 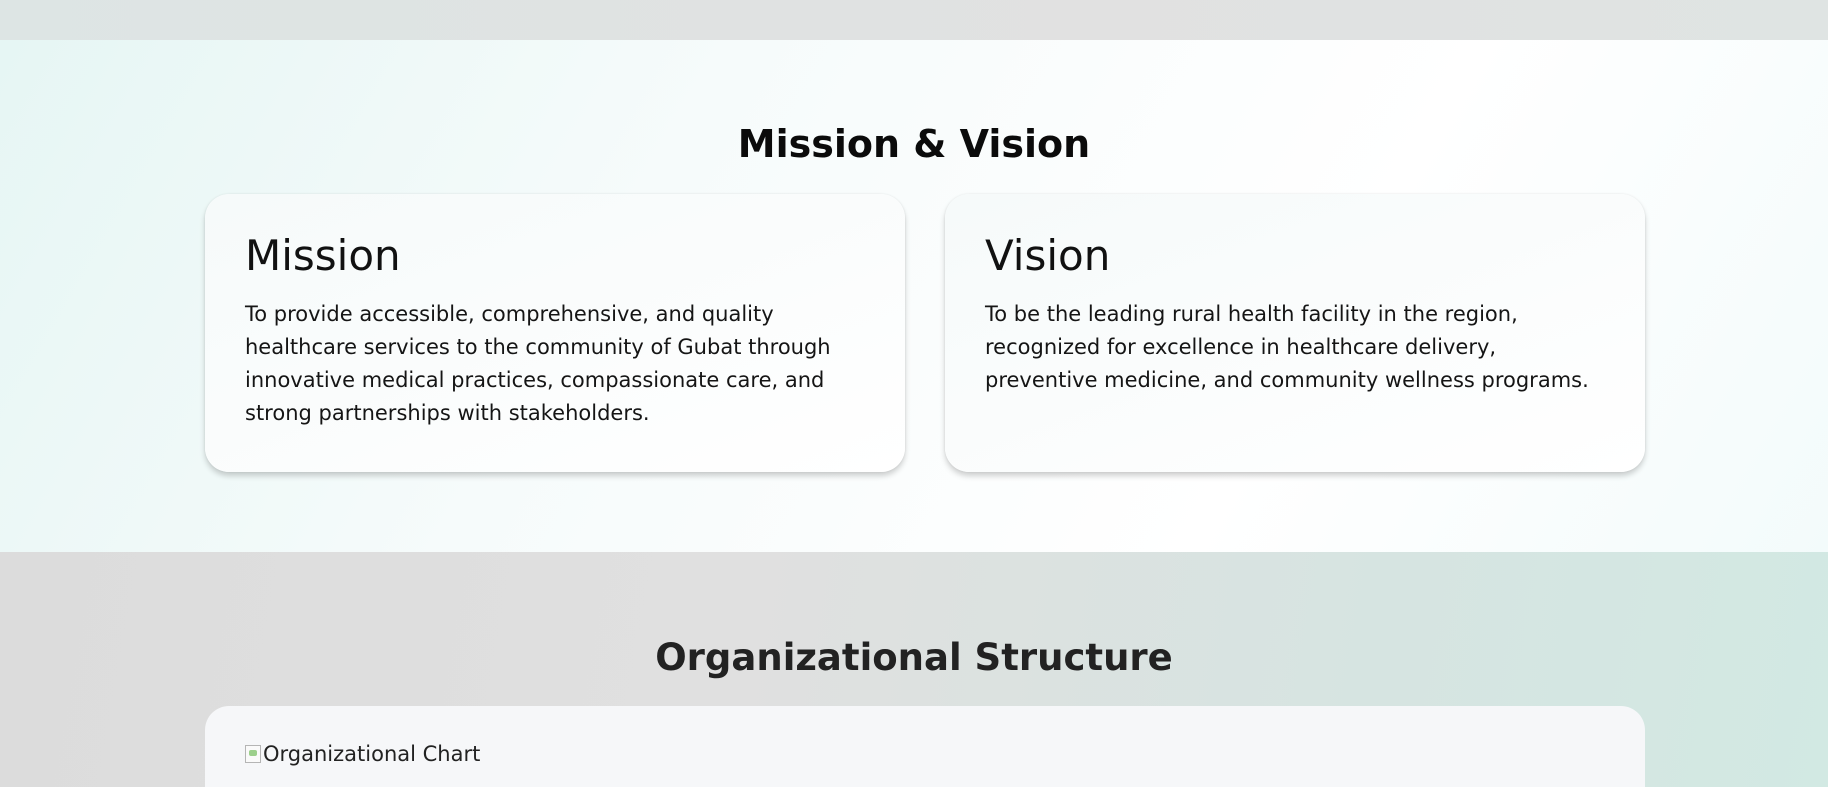 I want to click on org-chart-image: Organizational Chart, so click(x=925, y=754).